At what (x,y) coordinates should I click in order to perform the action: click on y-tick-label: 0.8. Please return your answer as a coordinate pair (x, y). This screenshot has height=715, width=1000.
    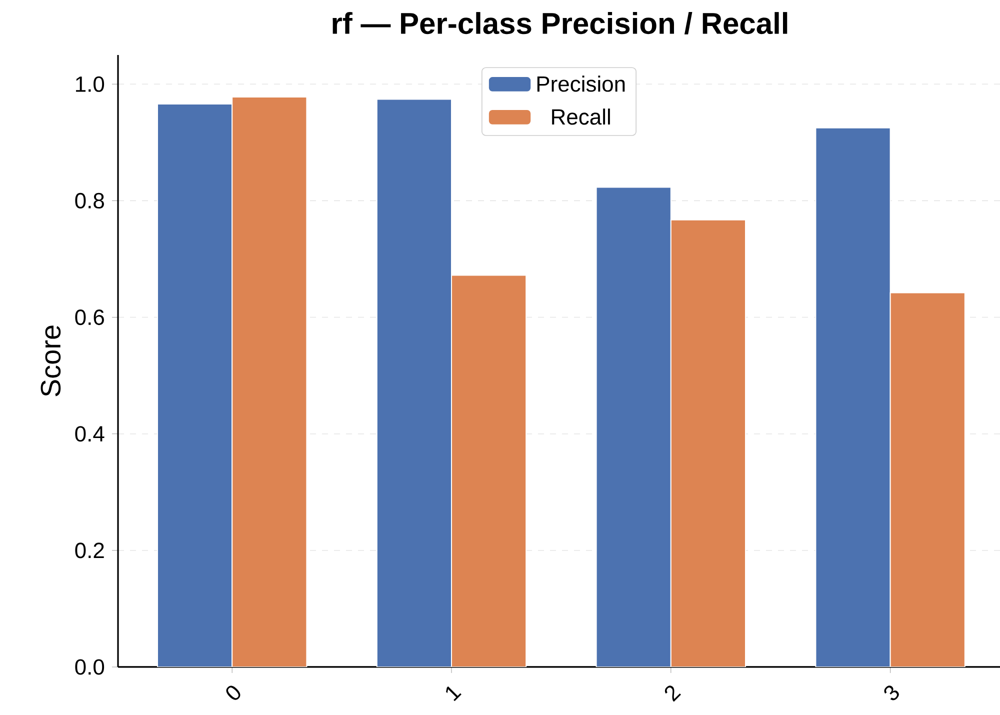
    Looking at the image, I should click on (89, 200).